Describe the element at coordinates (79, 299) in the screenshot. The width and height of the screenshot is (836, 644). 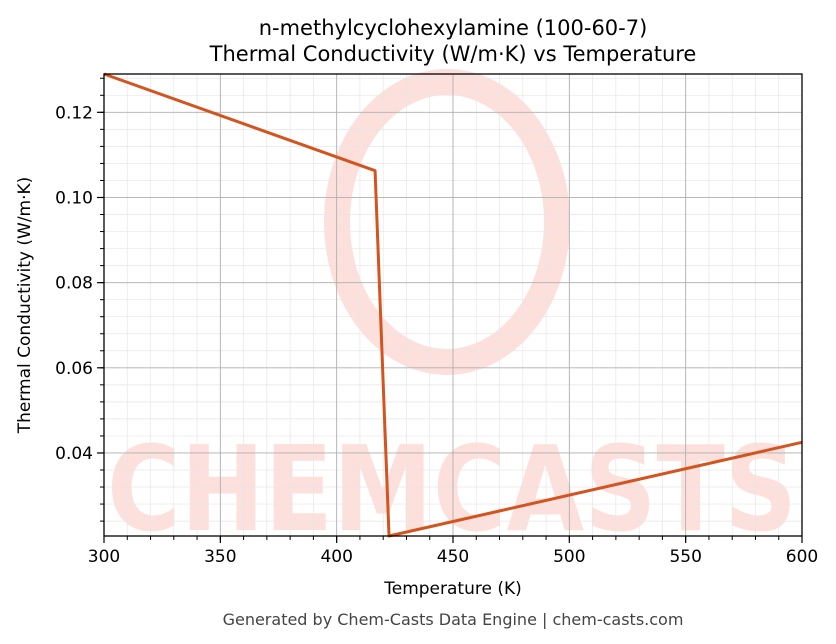
I see `y-axis: 0.04 0.06 0.08 0.10 0.12` at that location.